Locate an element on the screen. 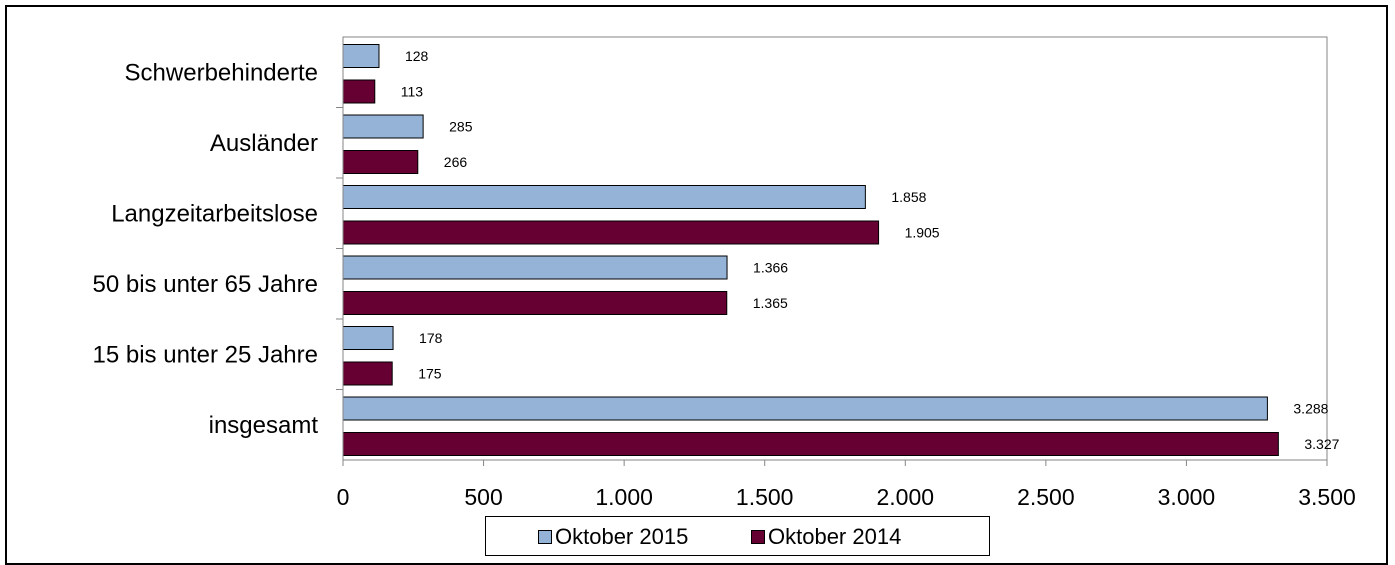  value-label-oktober-2015-insgesamt: 3.288 is located at coordinates (1310, 409).